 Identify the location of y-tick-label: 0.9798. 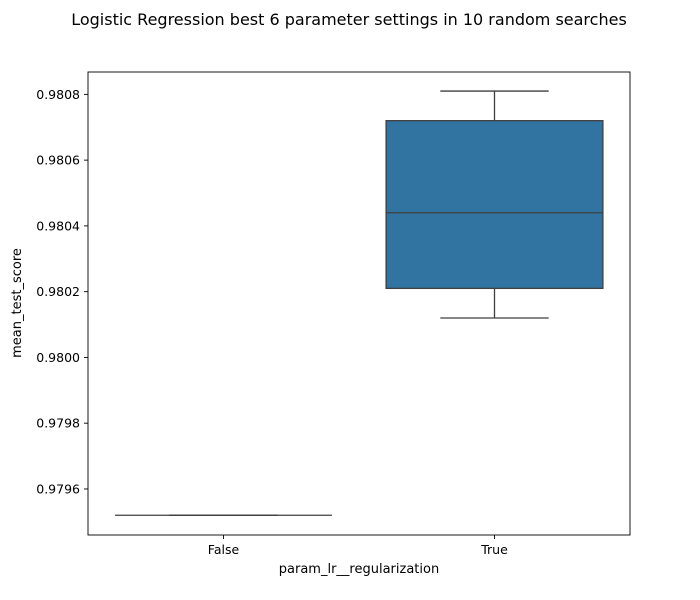
(58, 423).